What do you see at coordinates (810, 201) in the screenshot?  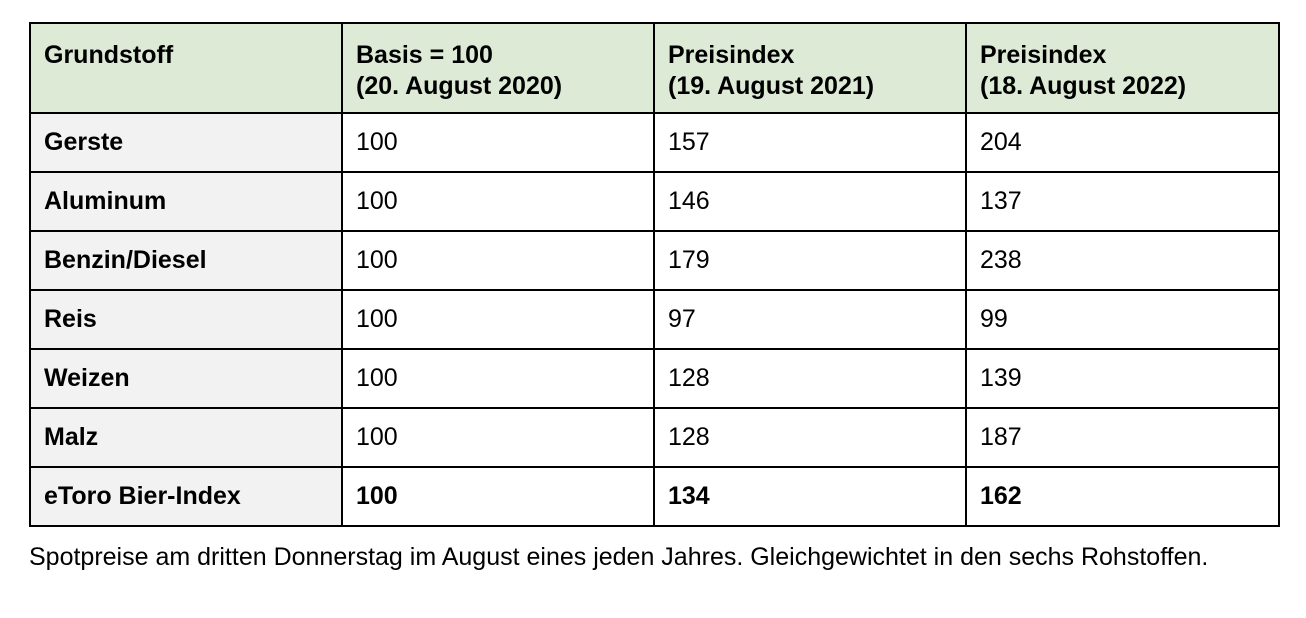 I see `cell-2021: 146` at bounding box center [810, 201].